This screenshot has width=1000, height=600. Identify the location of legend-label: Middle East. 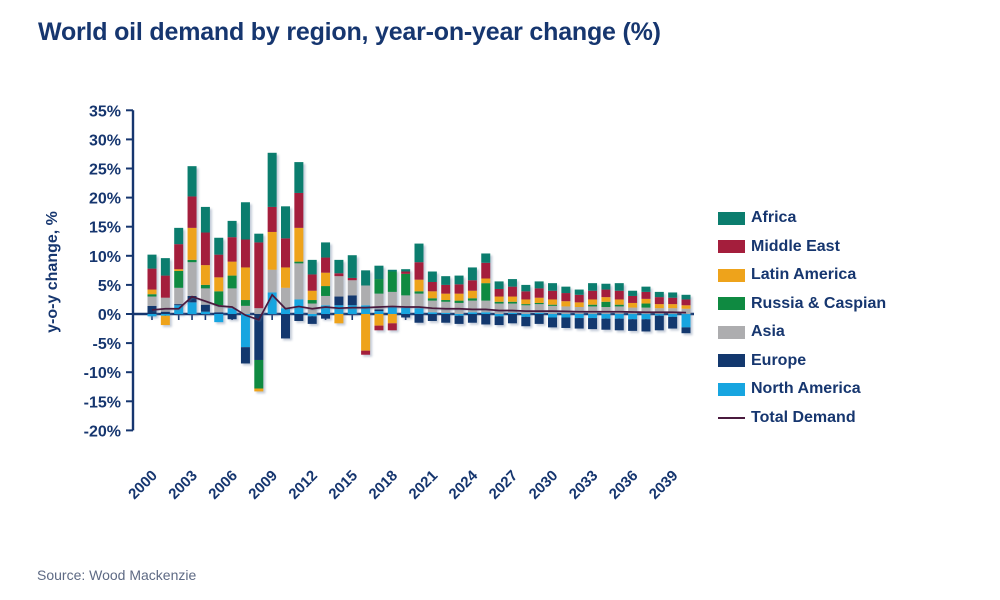
(795, 246).